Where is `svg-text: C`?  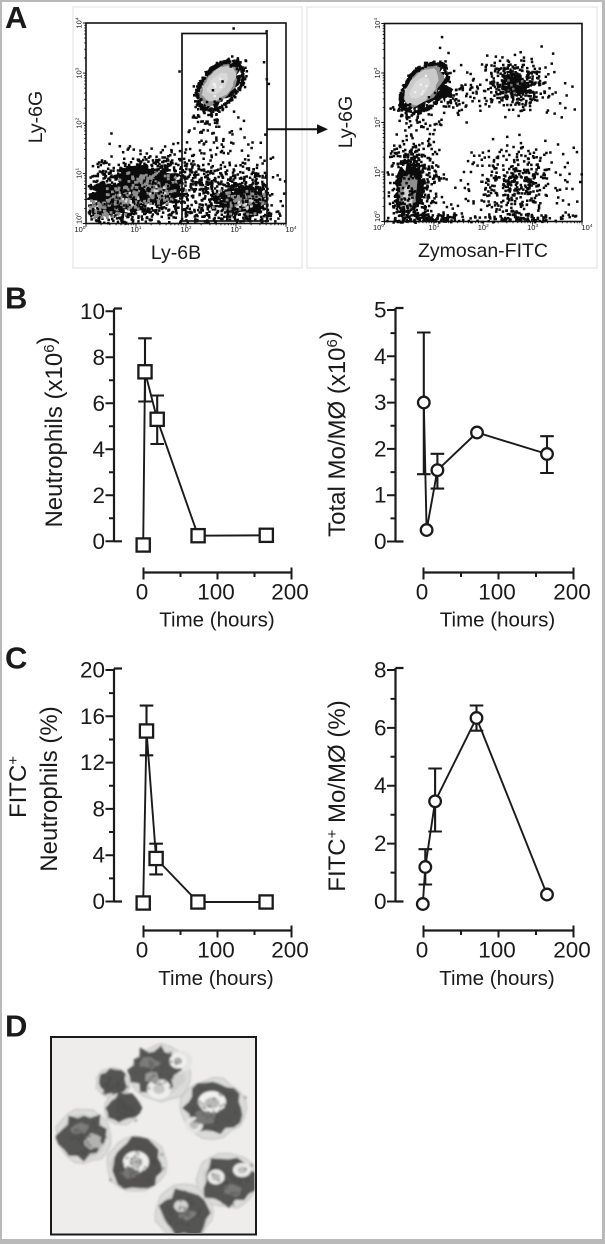 svg-text: C is located at coordinates (16, 658).